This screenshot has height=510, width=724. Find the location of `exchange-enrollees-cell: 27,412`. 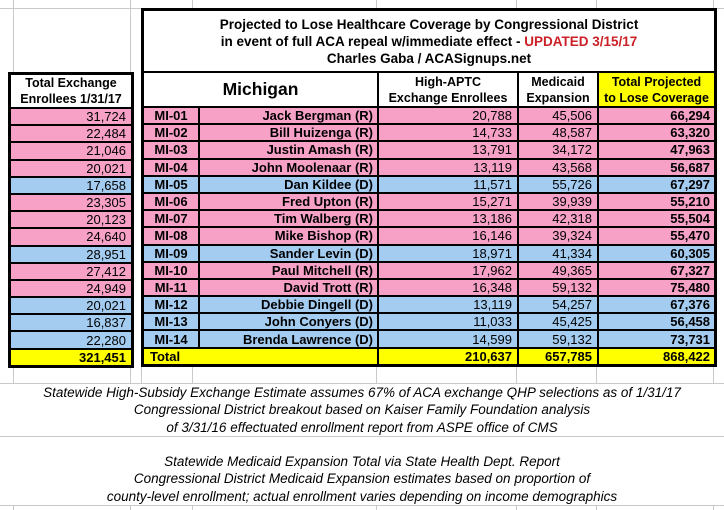

exchange-enrollees-cell: 27,412 is located at coordinates (71, 271).